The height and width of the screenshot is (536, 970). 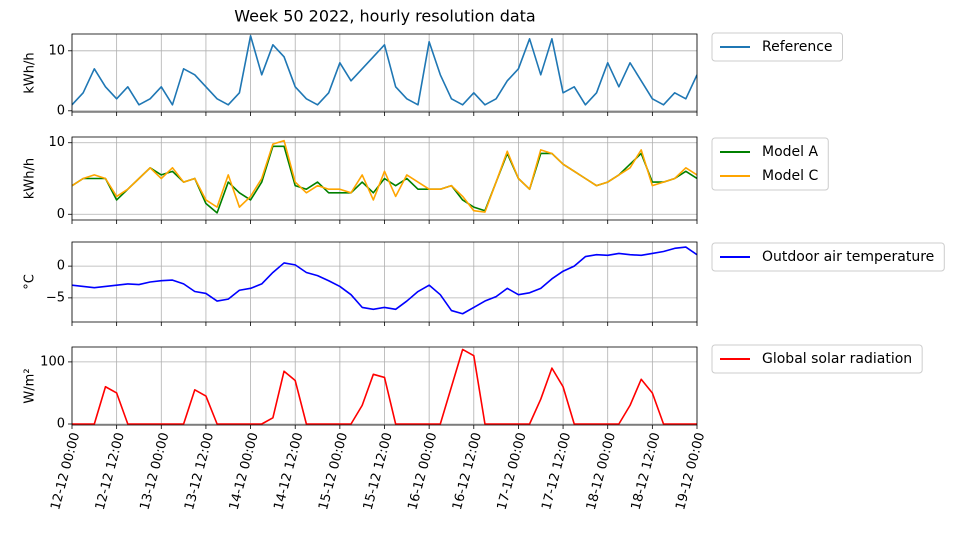 I want to click on x-tick-label: 13-12 12:00, so click(x=199, y=471).